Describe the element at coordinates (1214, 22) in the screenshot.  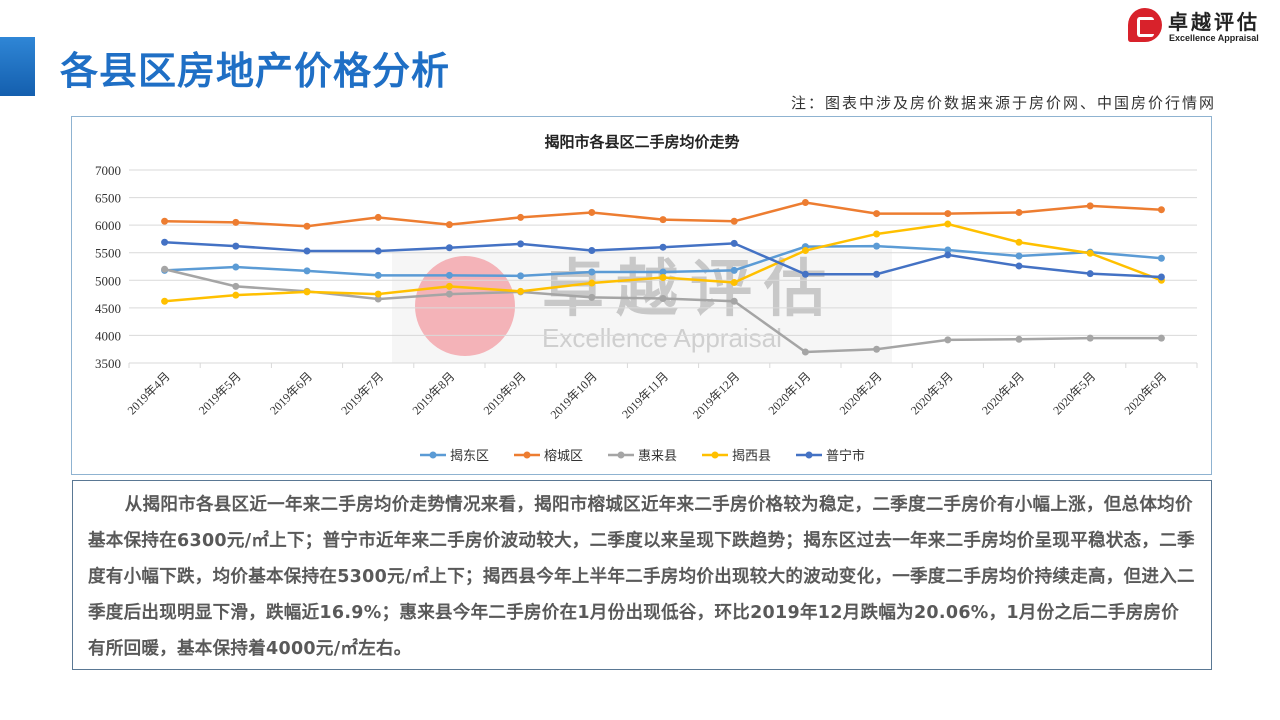
I see `logo-text-cn: 卓越评估` at that location.